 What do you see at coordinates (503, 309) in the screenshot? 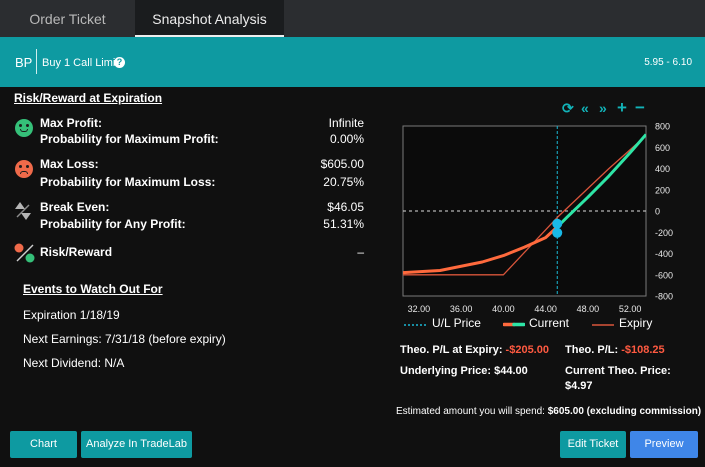
I see `x-tick-label: 40.00` at bounding box center [503, 309].